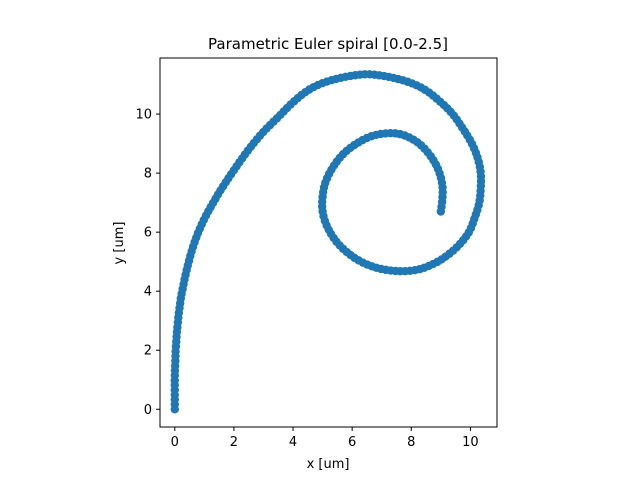 Image resolution: width=640 pixels, height=480 pixels. What do you see at coordinates (328, 44) in the screenshot?
I see `chart-title: Parametric Euler spiral [0.0-2.5]` at bounding box center [328, 44].